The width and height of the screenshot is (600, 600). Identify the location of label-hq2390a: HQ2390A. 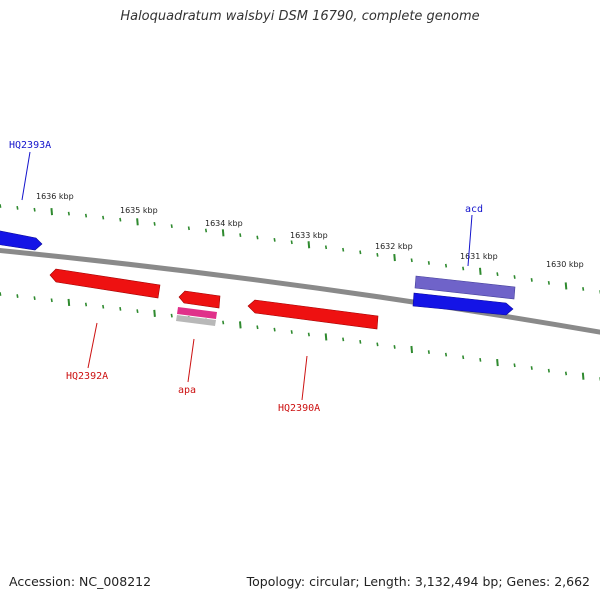
(299, 408).